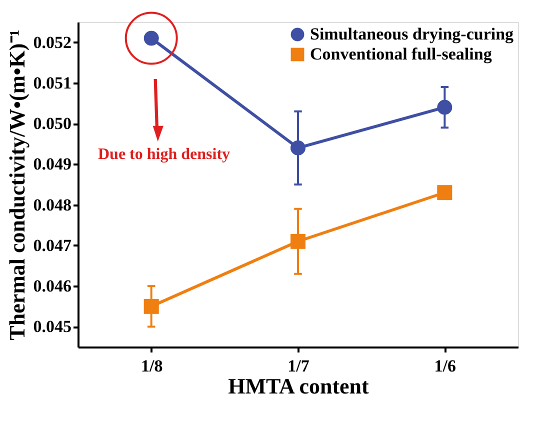 The height and width of the screenshot is (434, 548). What do you see at coordinates (17, 185) in the screenshot?
I see `y-axis-title: Thermal conductivity/W•(m•K)⁻¹` at bounding box center [17, 185].